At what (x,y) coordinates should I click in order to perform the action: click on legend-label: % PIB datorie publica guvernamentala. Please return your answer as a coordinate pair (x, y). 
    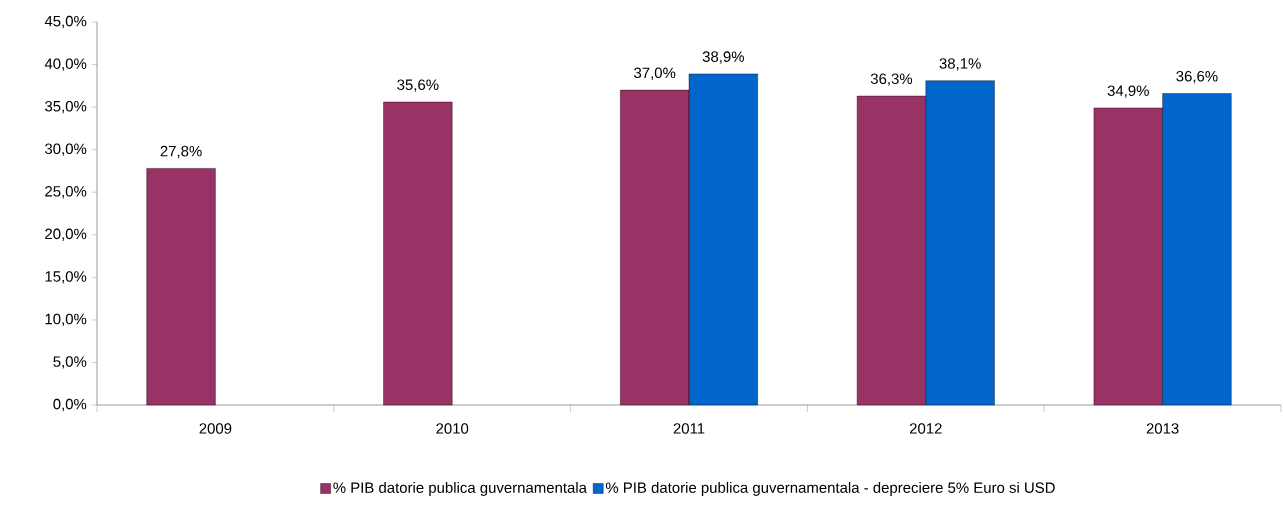
    Looking at the image, I should click on (460, 488).